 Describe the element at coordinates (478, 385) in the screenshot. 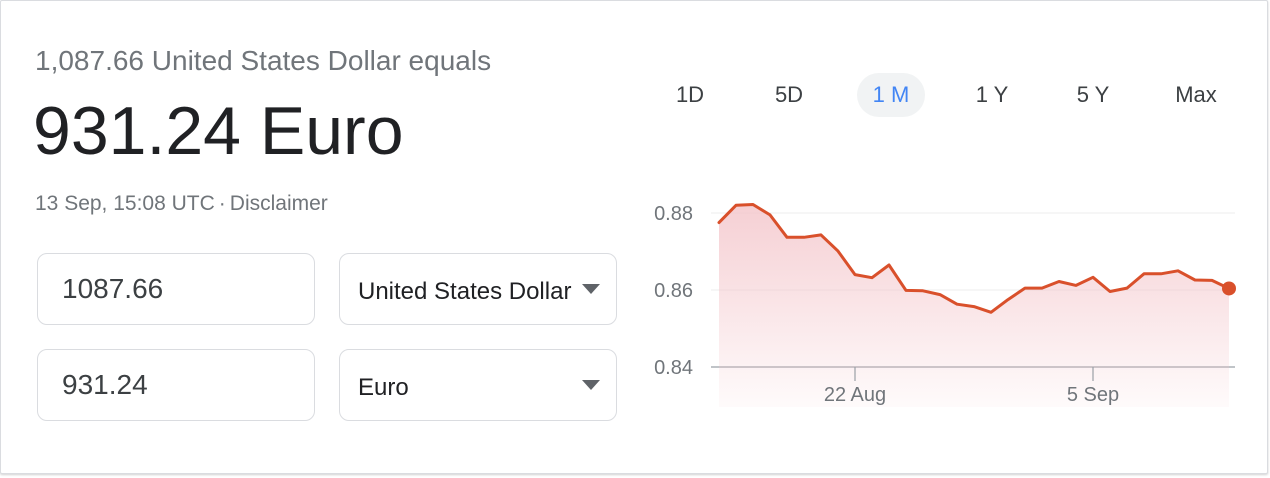

I see `to-currency-select: Euro` at that location.